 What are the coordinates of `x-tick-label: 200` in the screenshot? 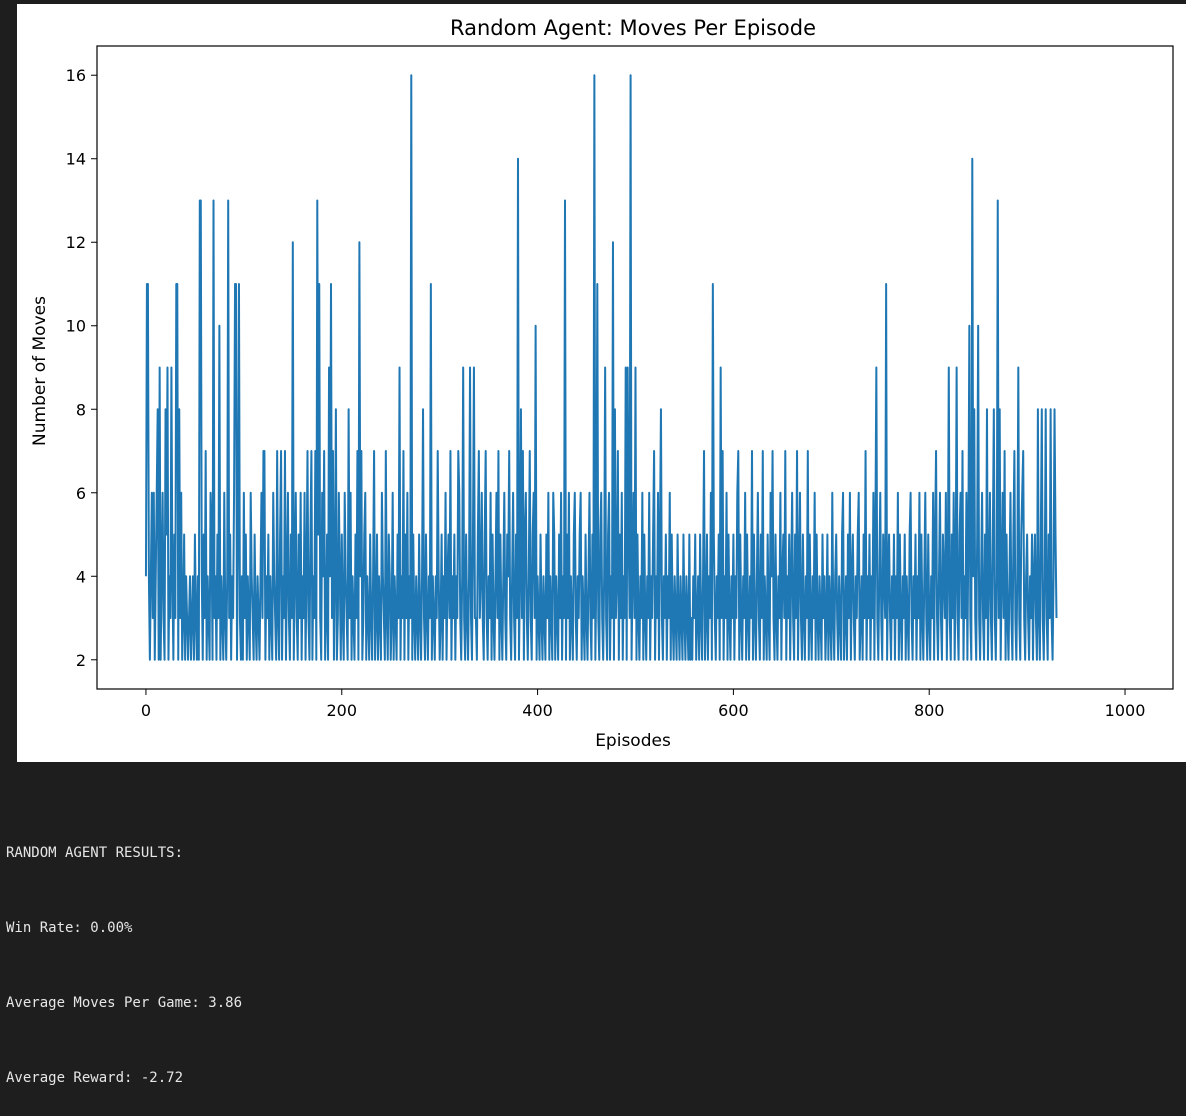 It's located at (341, 710).